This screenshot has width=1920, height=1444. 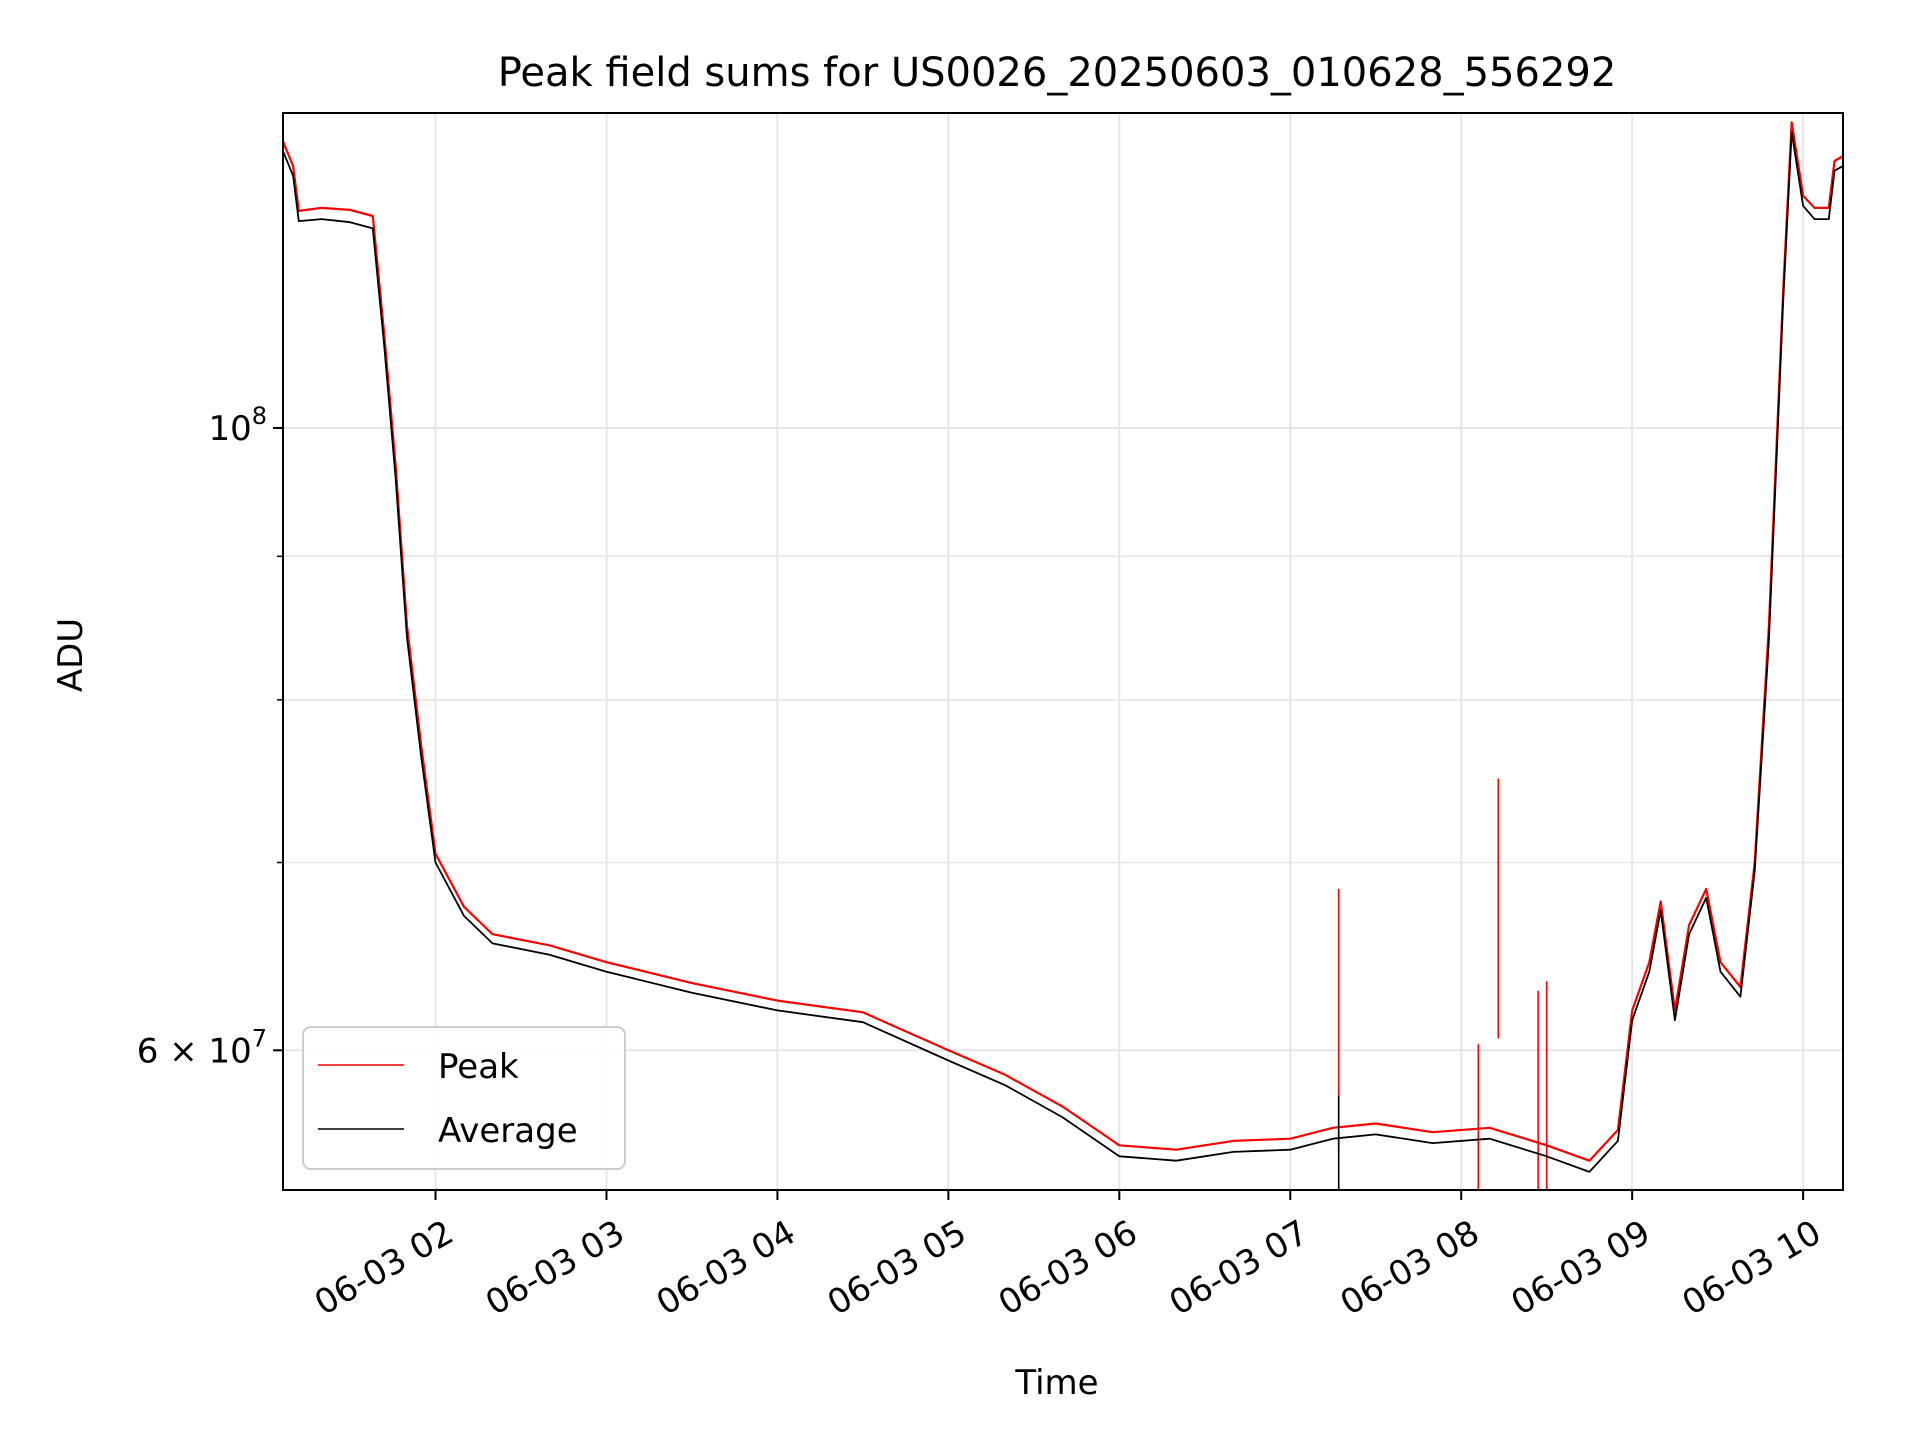 What do you see at coordinates (71, 655) in the screenshot?
I see `y-axis-label: ADU` at bounding box center [71, 655].